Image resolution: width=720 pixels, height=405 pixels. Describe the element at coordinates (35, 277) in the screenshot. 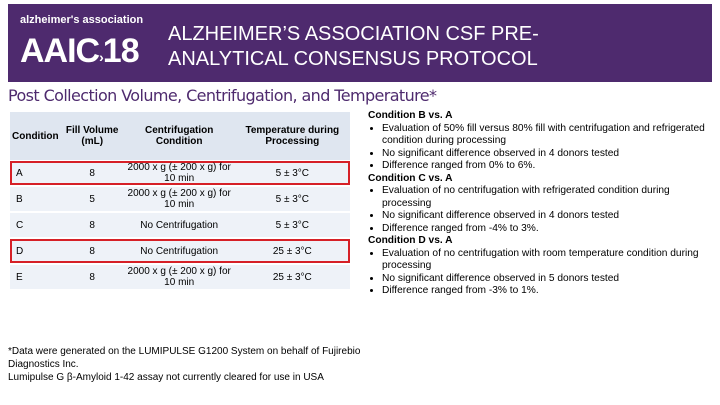

I see `table-cell: E` at that location.